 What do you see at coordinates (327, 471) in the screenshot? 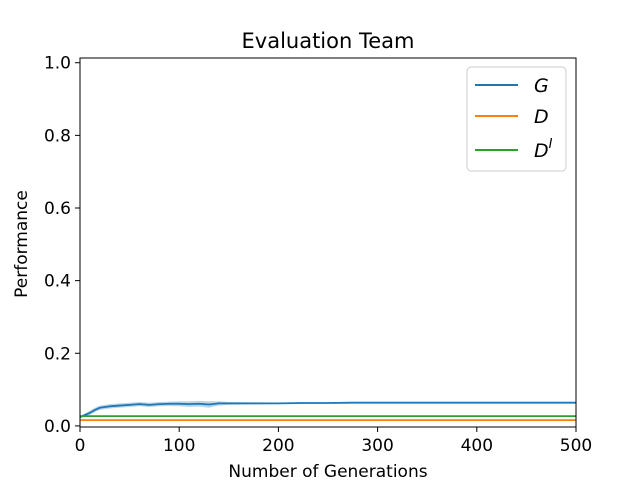
I see `x-axis-label: Number of Generations` at bounding box center [327, 471].